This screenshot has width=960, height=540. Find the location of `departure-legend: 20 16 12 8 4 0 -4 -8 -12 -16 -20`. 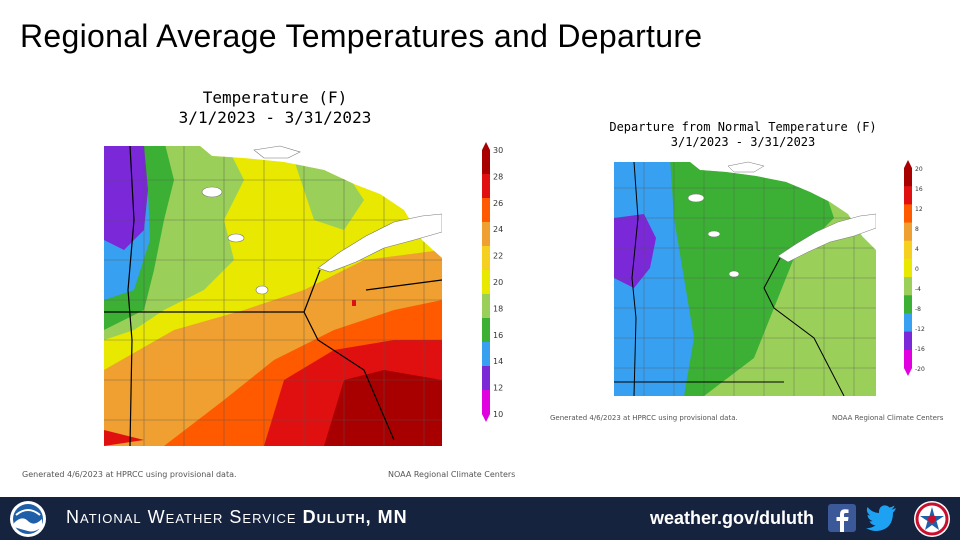

departure-legend: 20 16 12 8 4 0 -4 -8 -12 -16 -20 is located at coordinates (914, 268).